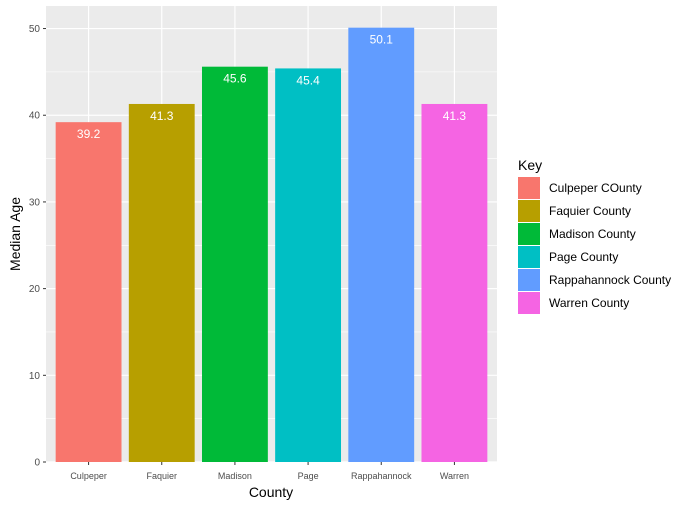  Describe the element at coordinates (610, 280) in the screenshot. I see `legend-entry-label: Rappahannock County` at that location.